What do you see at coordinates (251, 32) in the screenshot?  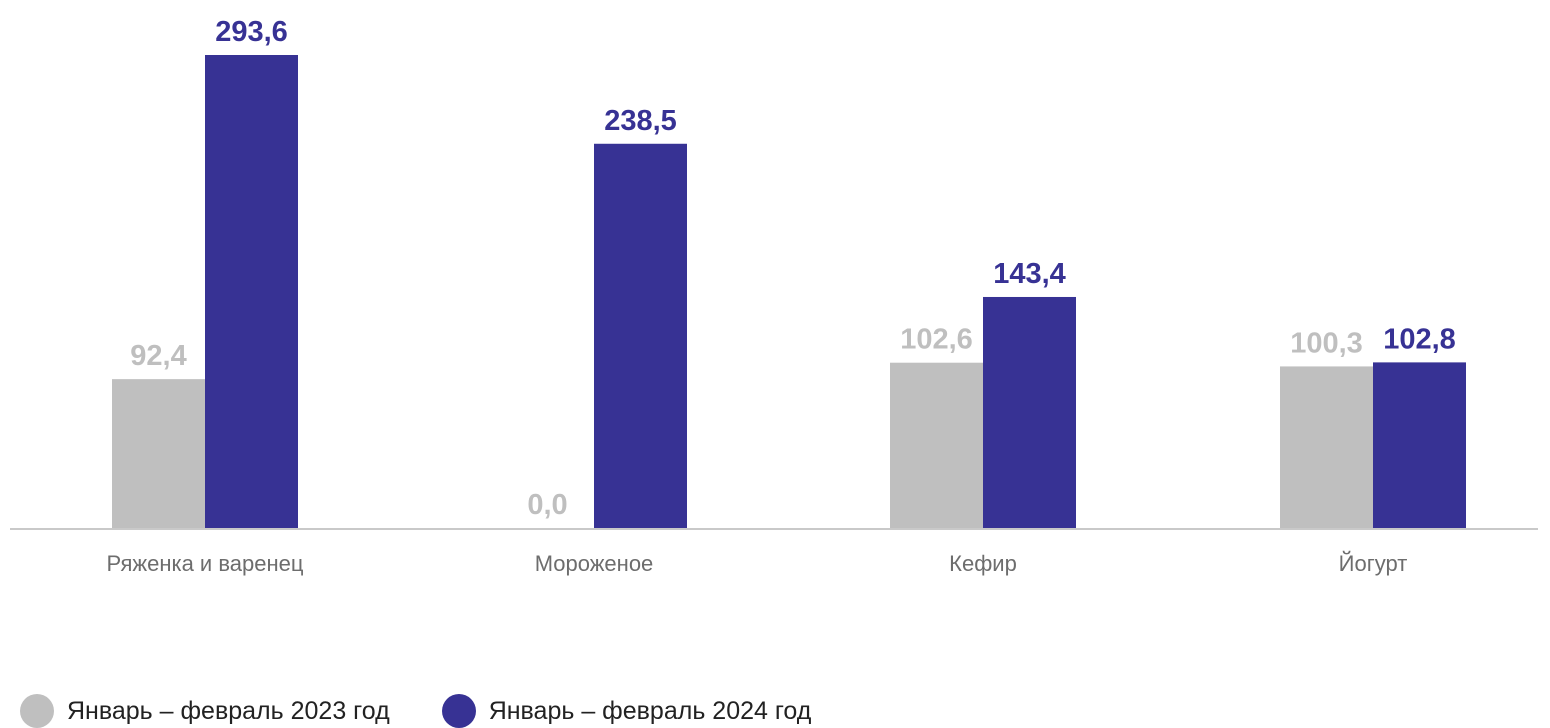 I see `data-label-2024-0: 293,6` at bounding box center [251, 32].